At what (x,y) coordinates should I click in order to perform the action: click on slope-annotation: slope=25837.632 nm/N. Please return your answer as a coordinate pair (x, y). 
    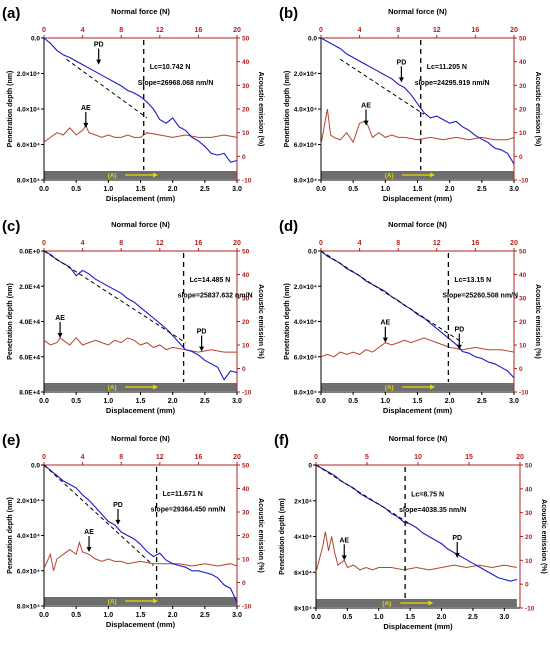
    Looking at the image, I should click on (215, 296).